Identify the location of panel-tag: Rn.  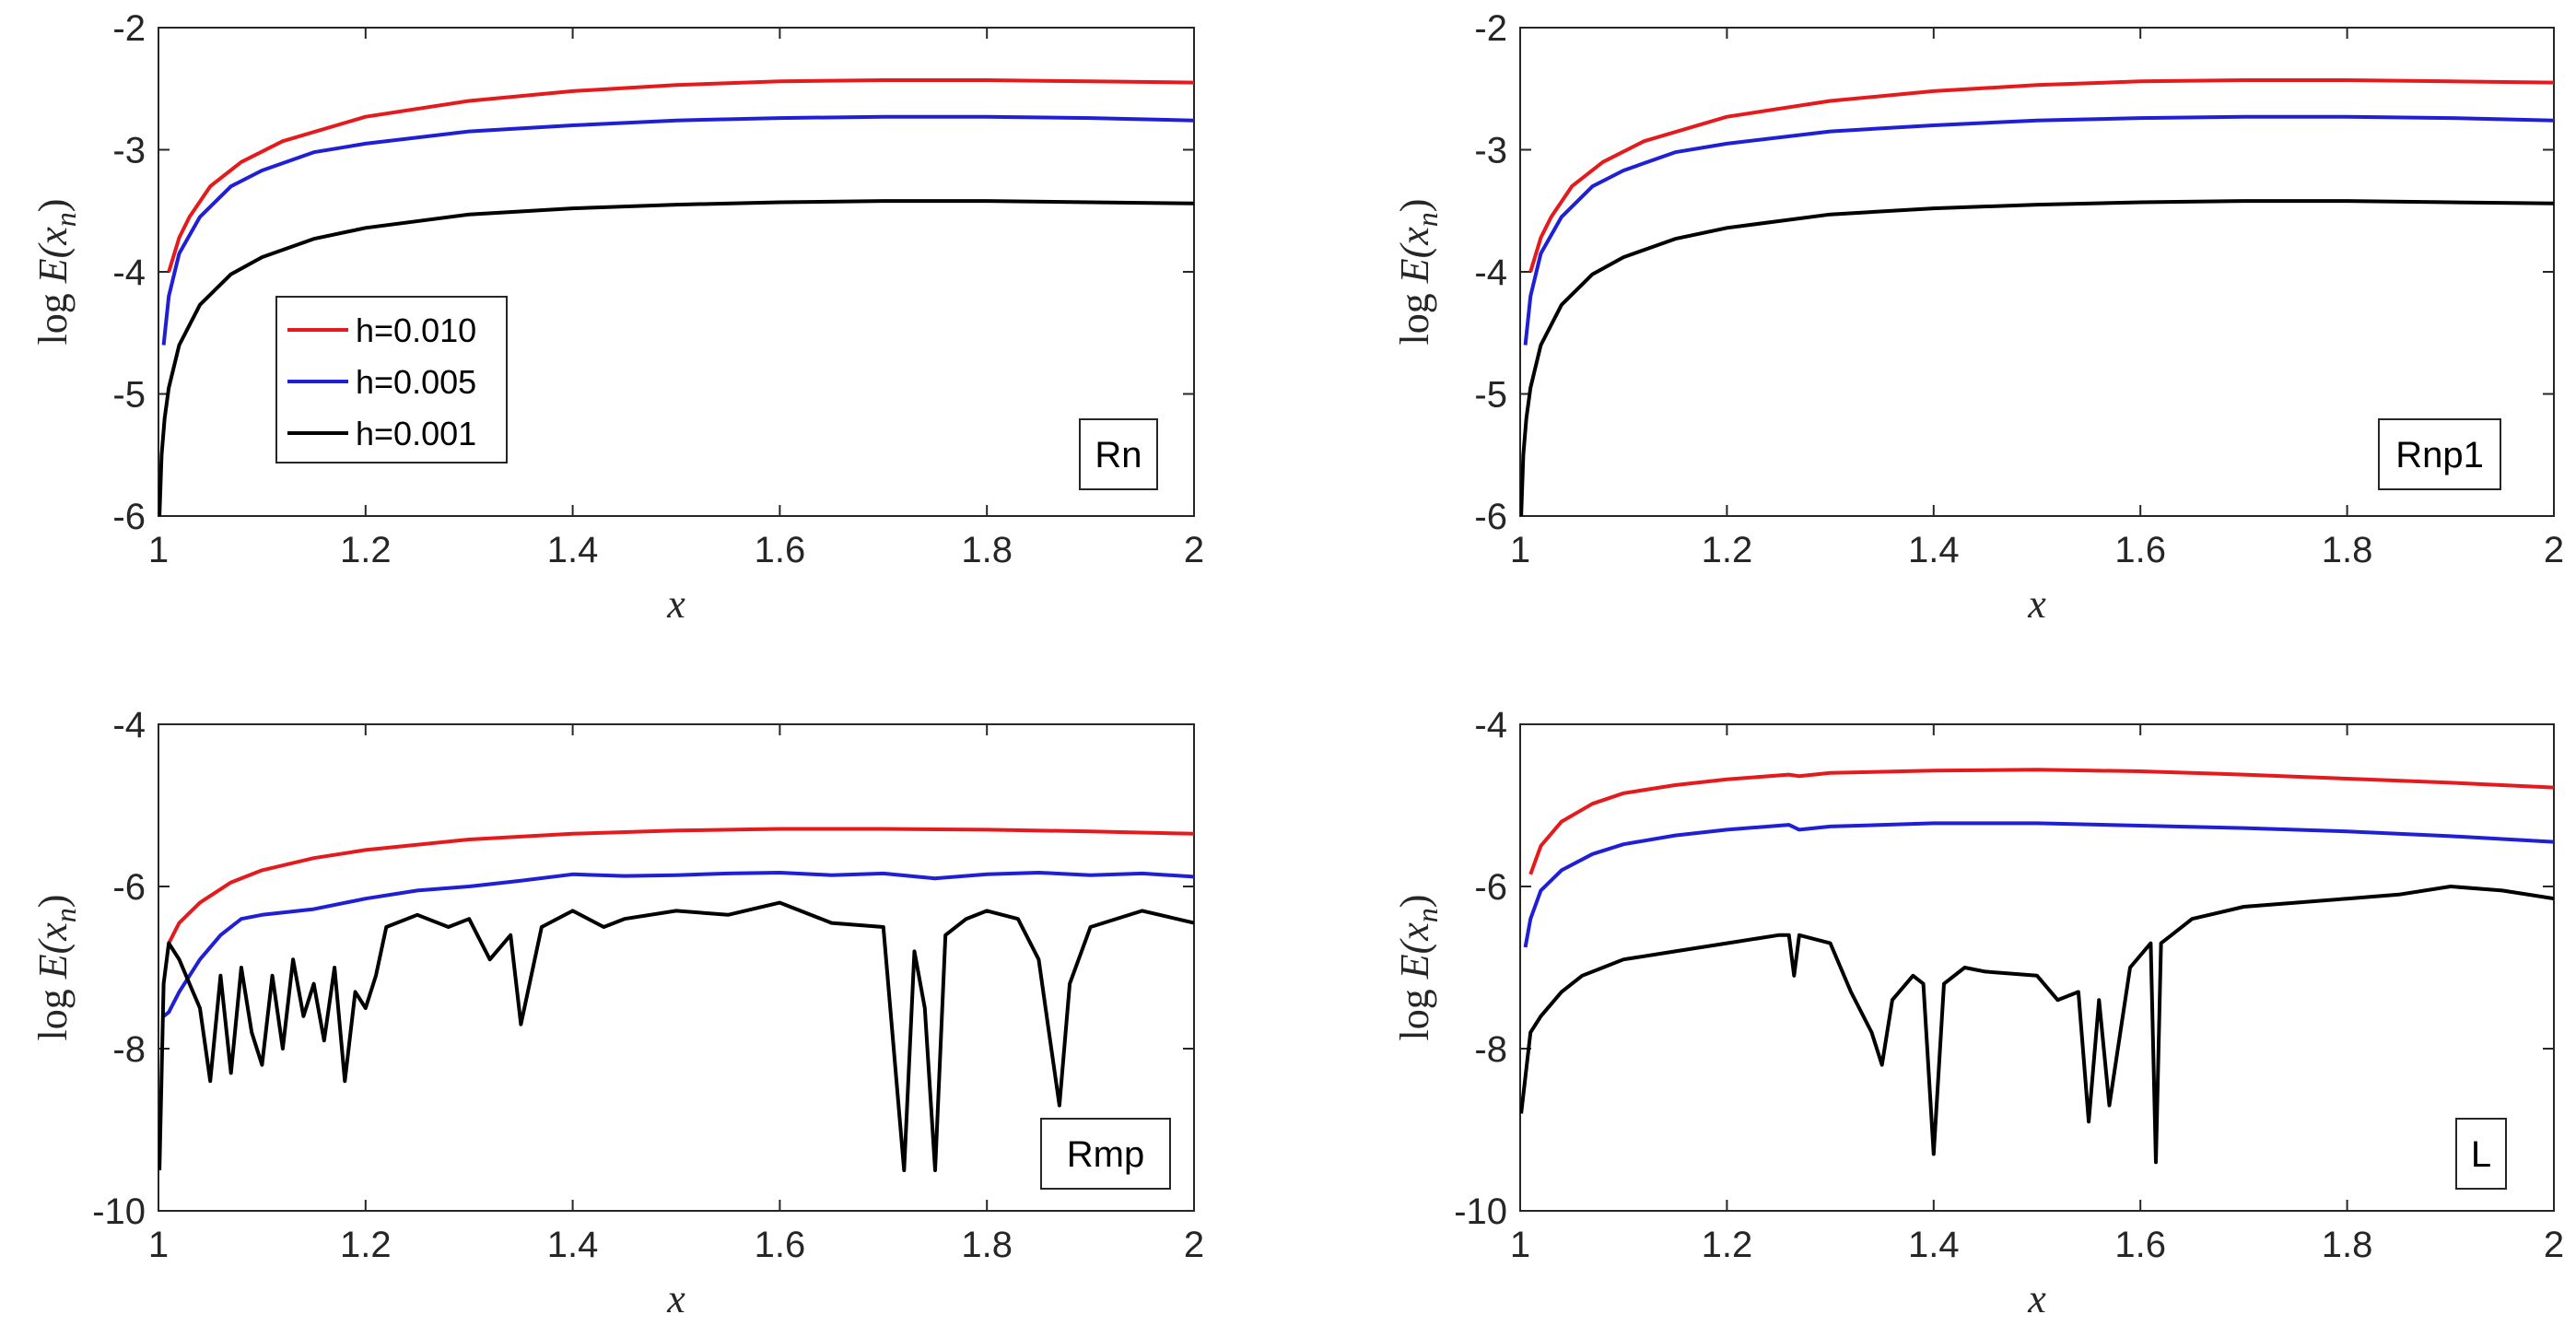
(1118, 455).